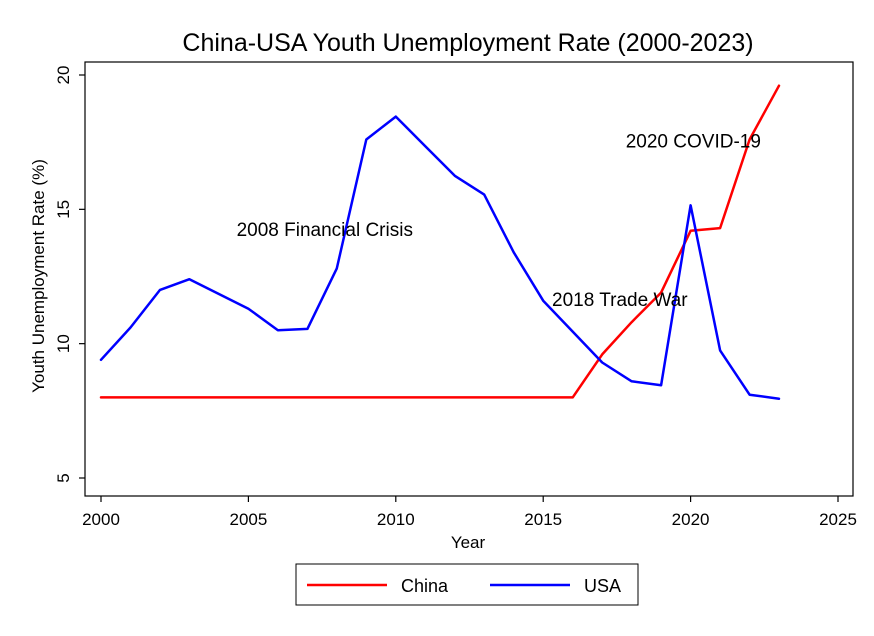  I want to click on x-axis: 2000 2005 2010 2015 2020 2025, so click(469, 512).